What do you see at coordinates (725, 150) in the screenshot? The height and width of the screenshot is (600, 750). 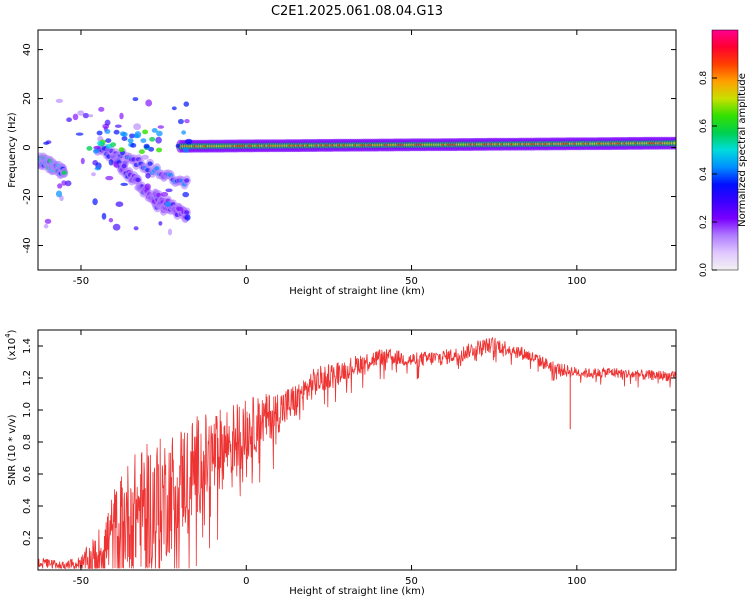 I see `colorbar-body` at bounding box center [725, 150].